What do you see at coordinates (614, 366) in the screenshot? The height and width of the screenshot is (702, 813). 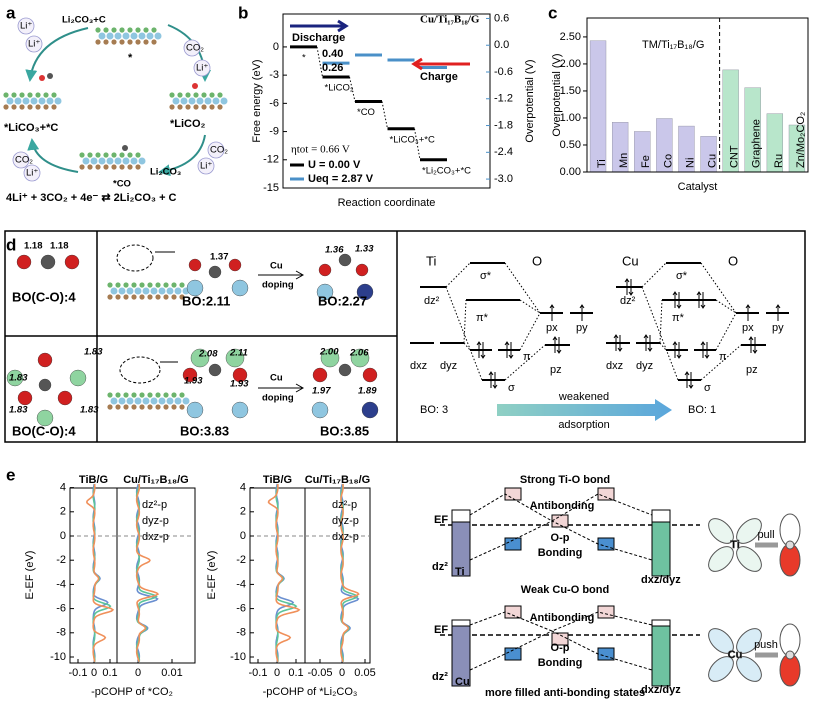 I see `orbital-label: dxz` at bounding box center [614, 366].